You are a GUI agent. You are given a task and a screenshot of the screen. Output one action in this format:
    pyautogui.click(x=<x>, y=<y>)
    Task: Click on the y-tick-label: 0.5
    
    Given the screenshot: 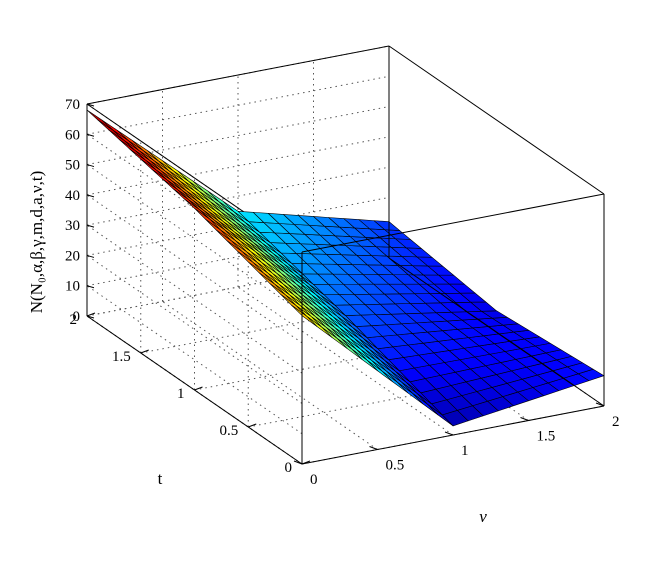 What is the action you would take?
    pyautogui.click(x=229, y=431)
    